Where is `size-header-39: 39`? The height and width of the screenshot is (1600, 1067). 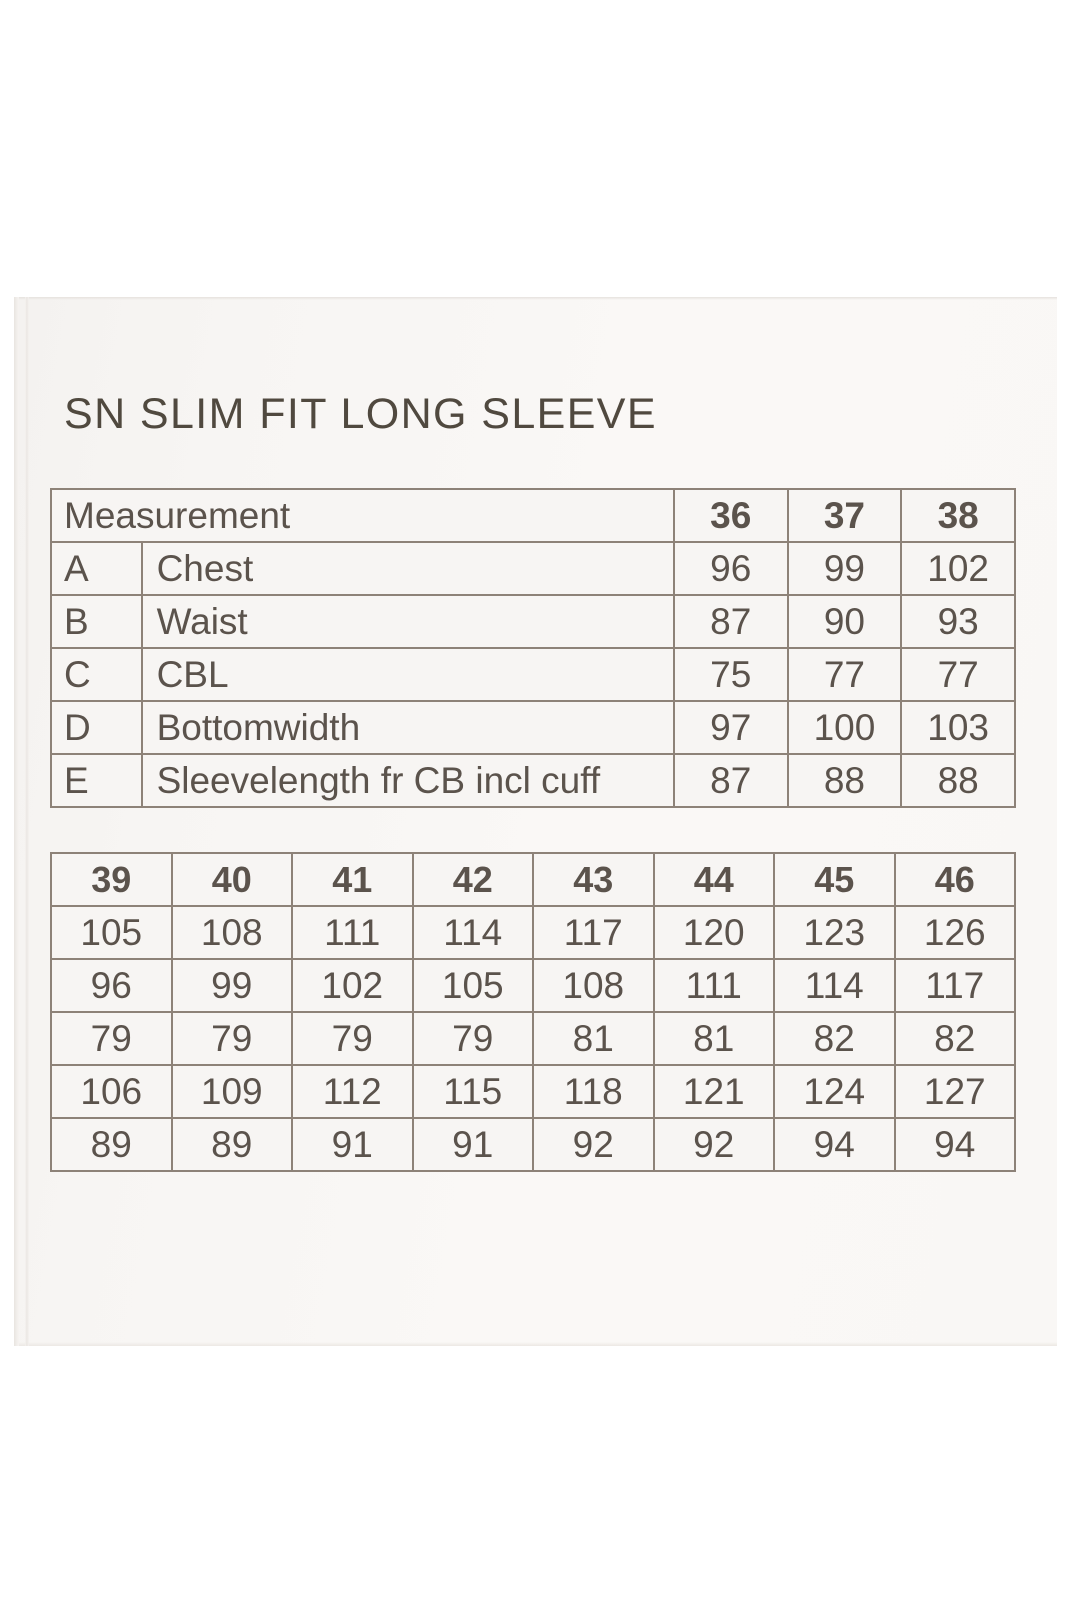 size-header-39: 39 is located at coordinates (111, 879).